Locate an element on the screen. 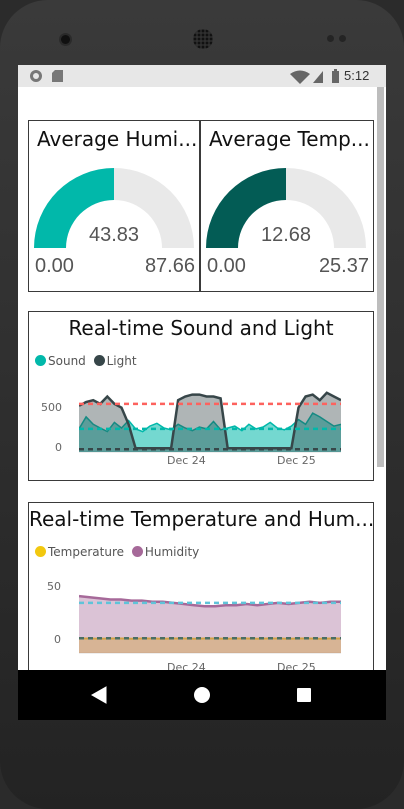  temperature-gauge: 12.68 is located at coordinates (286, 208).